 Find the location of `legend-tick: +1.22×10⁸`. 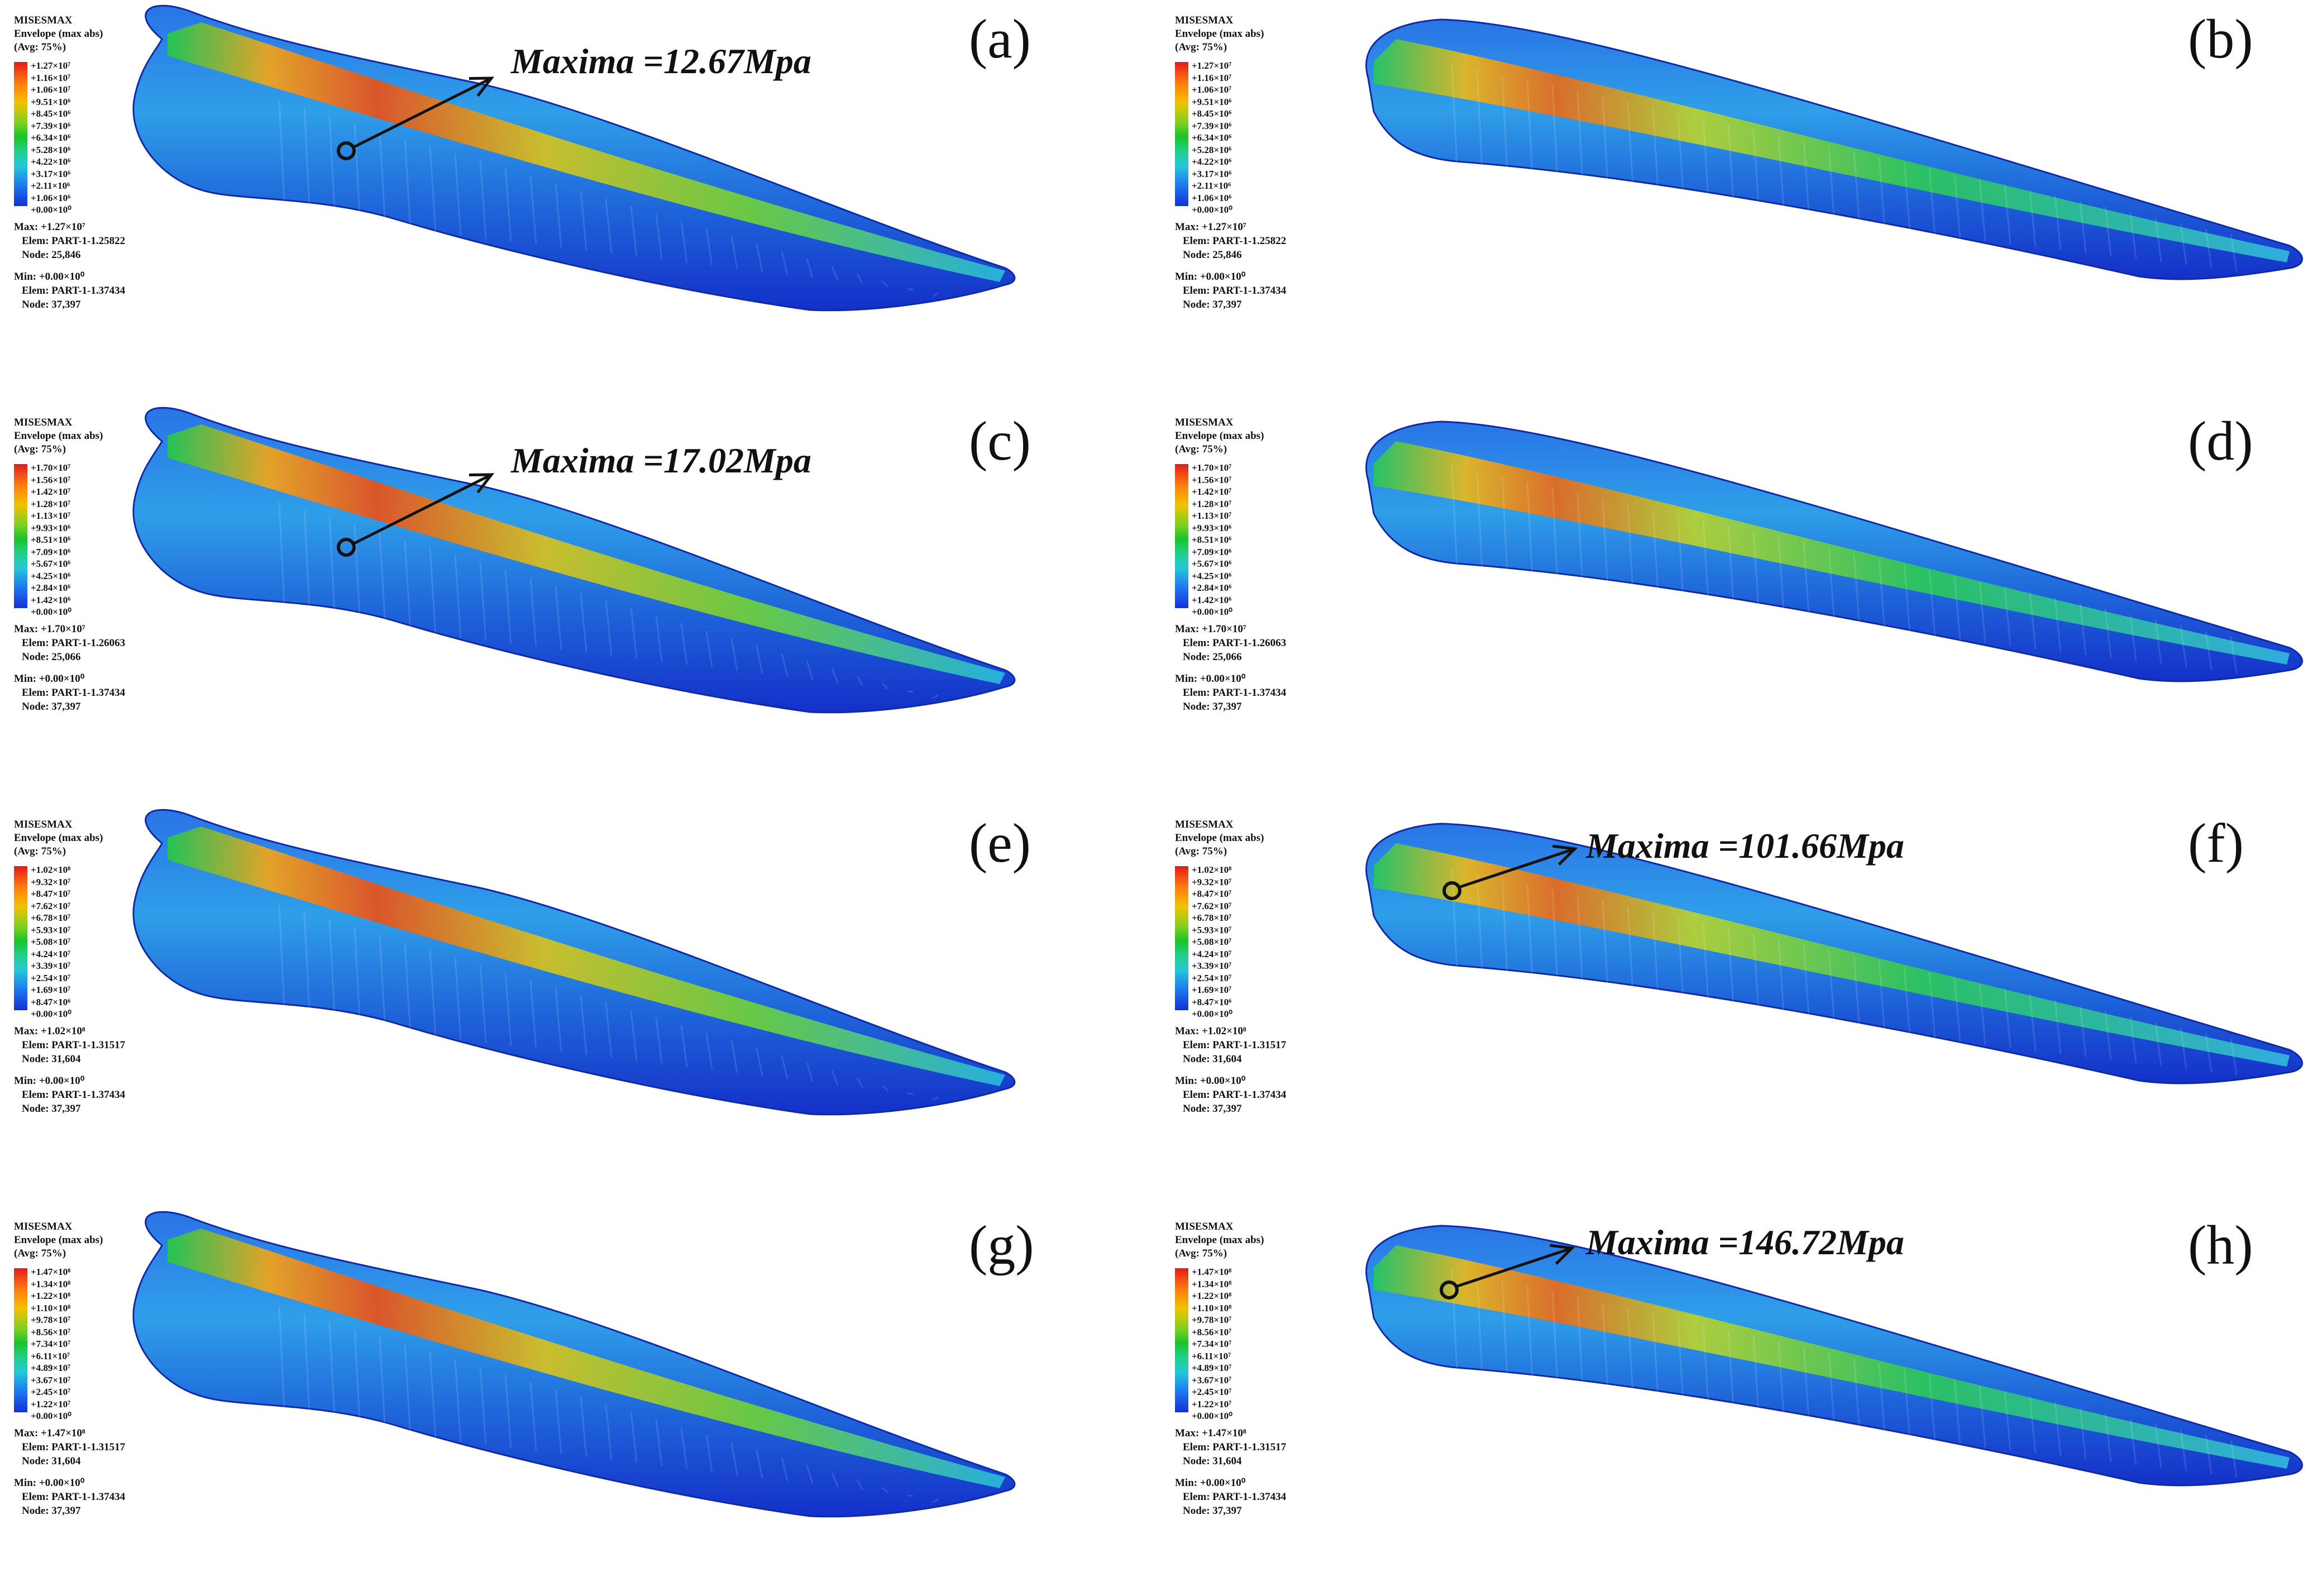

legend-tick: +1.22×10⁸ is located at coordinates (1212, 1296).